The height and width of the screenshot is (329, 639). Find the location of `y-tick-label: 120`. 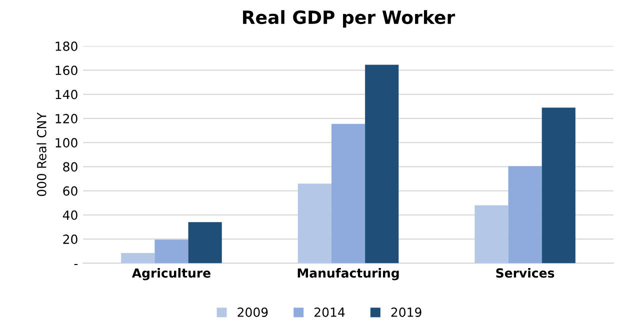

y-tick-label: 120 is located at coordinates (67, 119).